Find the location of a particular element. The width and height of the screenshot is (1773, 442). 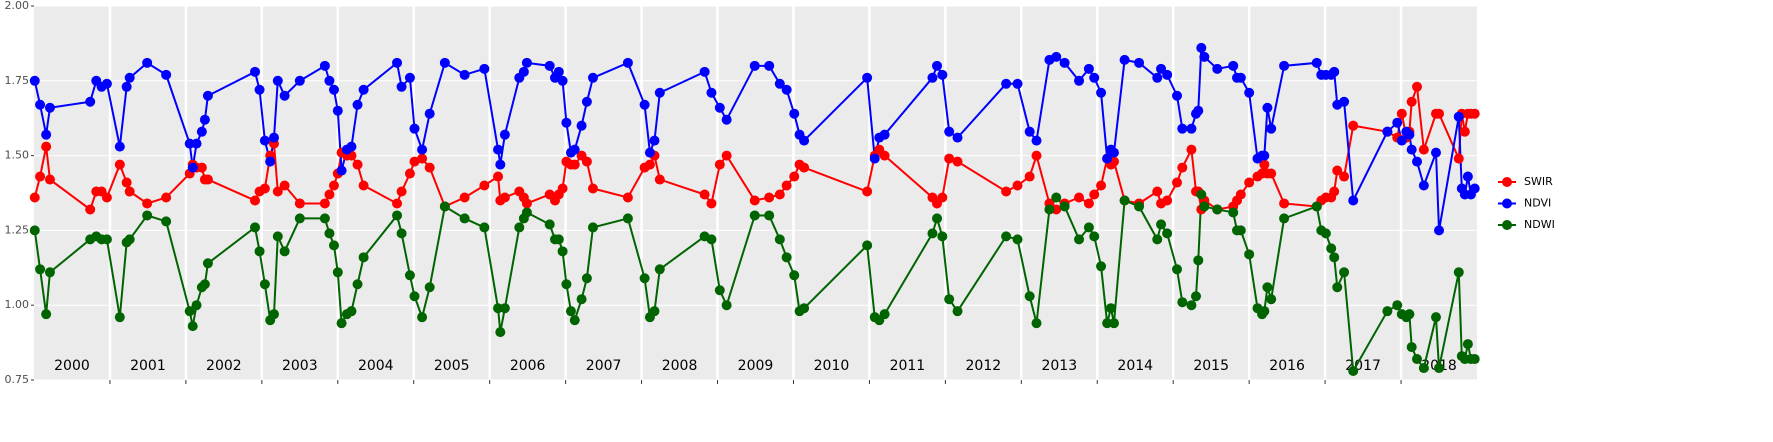

year-label: 2015 is located at coordinates (1211, 366).